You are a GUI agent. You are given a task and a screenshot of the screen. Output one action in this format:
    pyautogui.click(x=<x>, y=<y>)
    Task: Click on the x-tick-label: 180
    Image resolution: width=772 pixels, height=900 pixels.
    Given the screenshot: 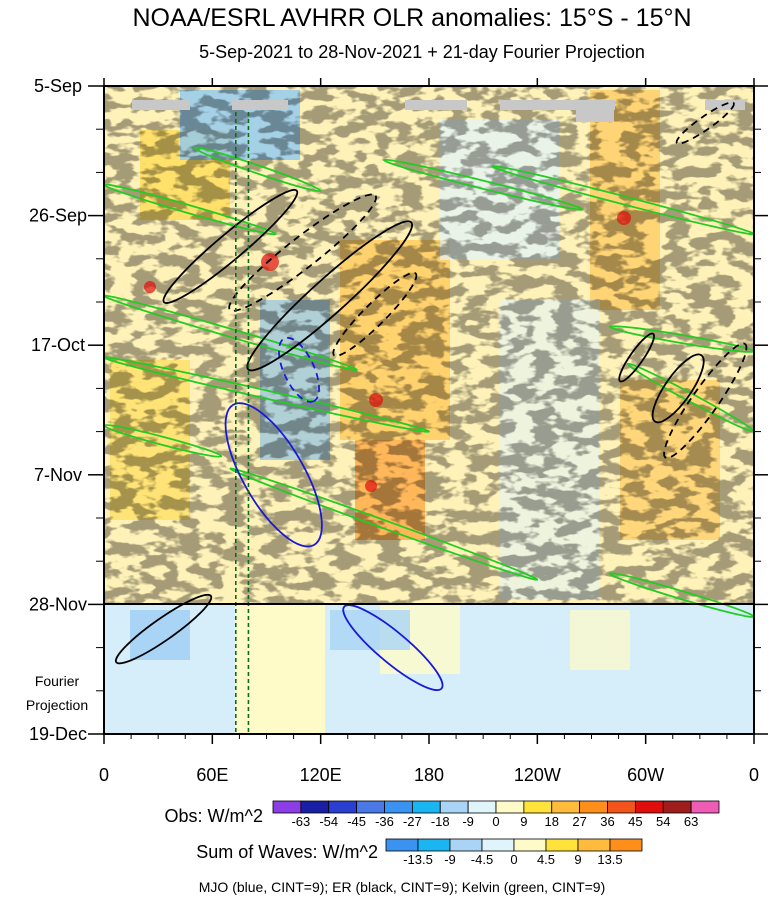 What is the action you would take?
    pyautogui.click(x=429, y=775)
    